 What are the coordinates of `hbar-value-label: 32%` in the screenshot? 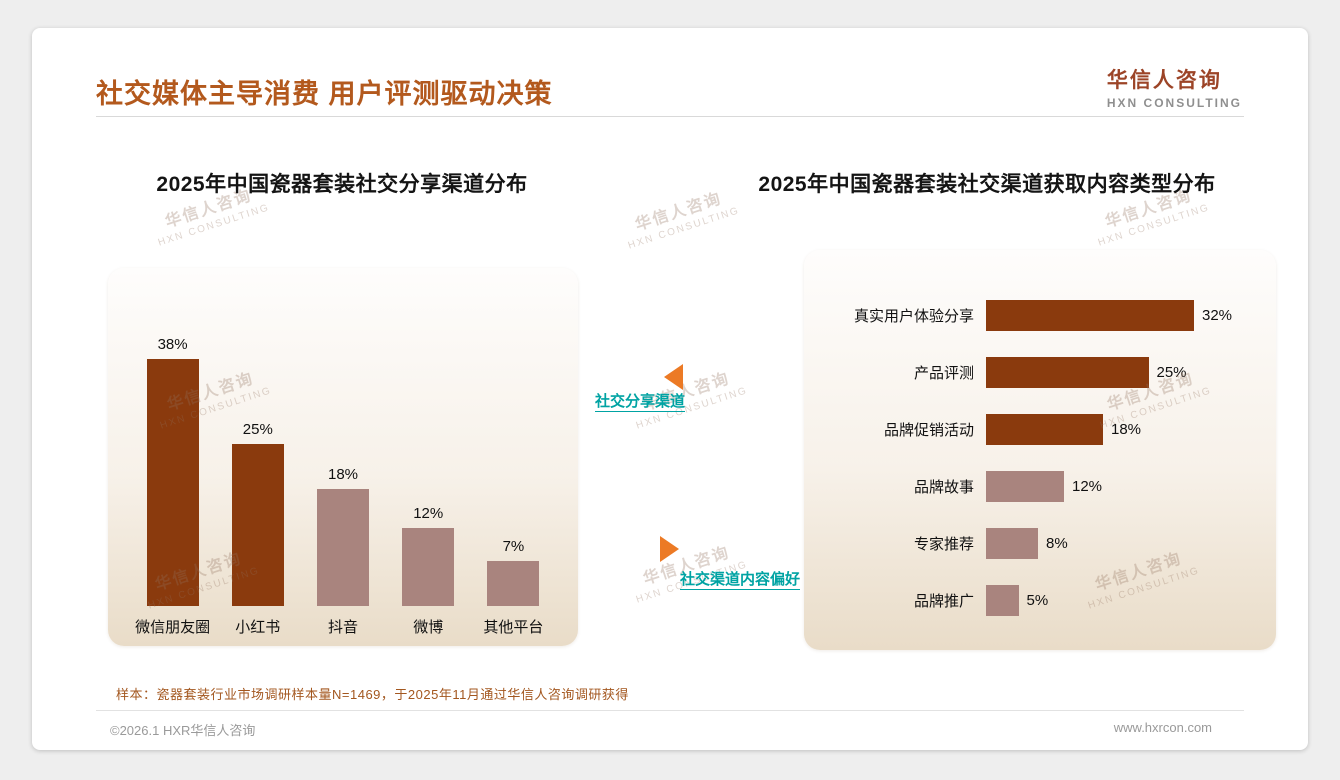 It's located at (1217, 315).